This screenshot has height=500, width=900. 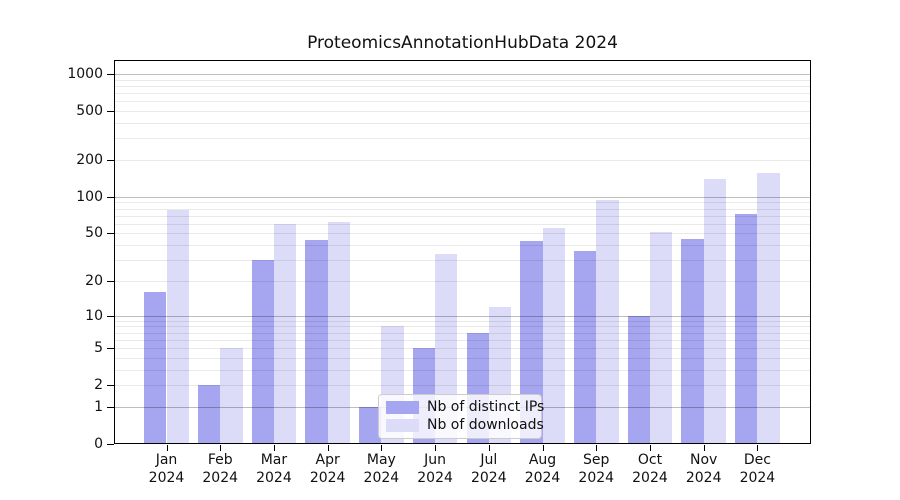 I want to click on x-tick-label: Nov 2024, so click(x=704, y=469).